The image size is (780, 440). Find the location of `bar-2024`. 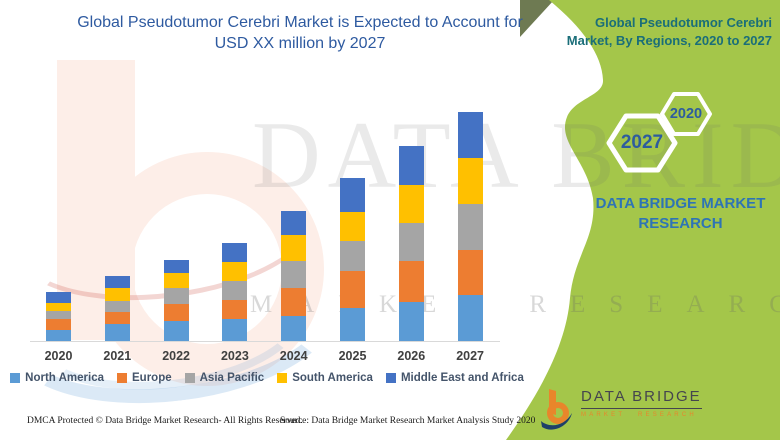

bar-2024 is located at coordinates (294, 276).